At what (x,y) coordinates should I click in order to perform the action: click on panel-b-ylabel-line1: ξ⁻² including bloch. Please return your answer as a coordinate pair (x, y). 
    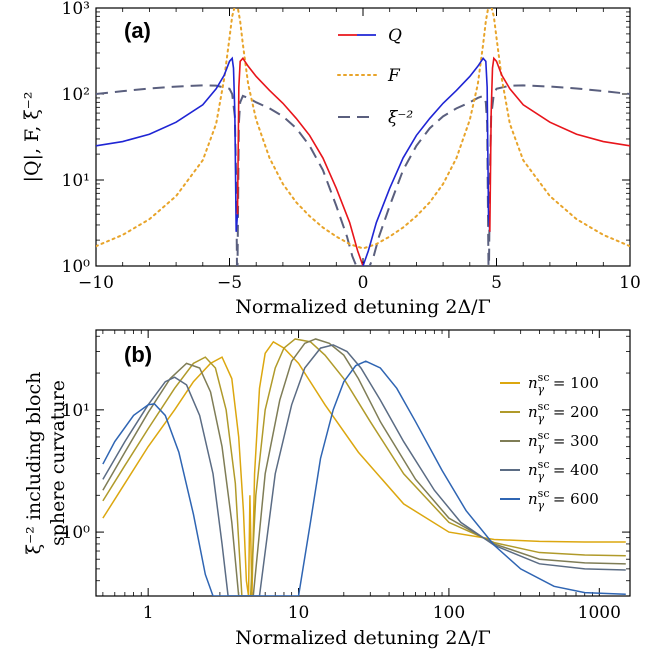
    Looking at the image, I should click on (34, 463).